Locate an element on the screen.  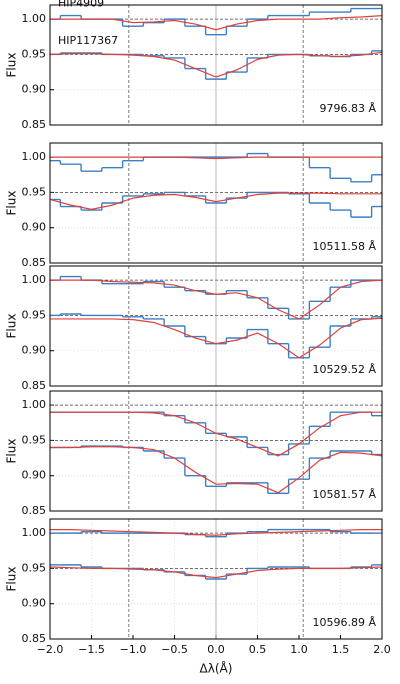
annotation: 9796.83 Å is located at coordinates (347, 108).